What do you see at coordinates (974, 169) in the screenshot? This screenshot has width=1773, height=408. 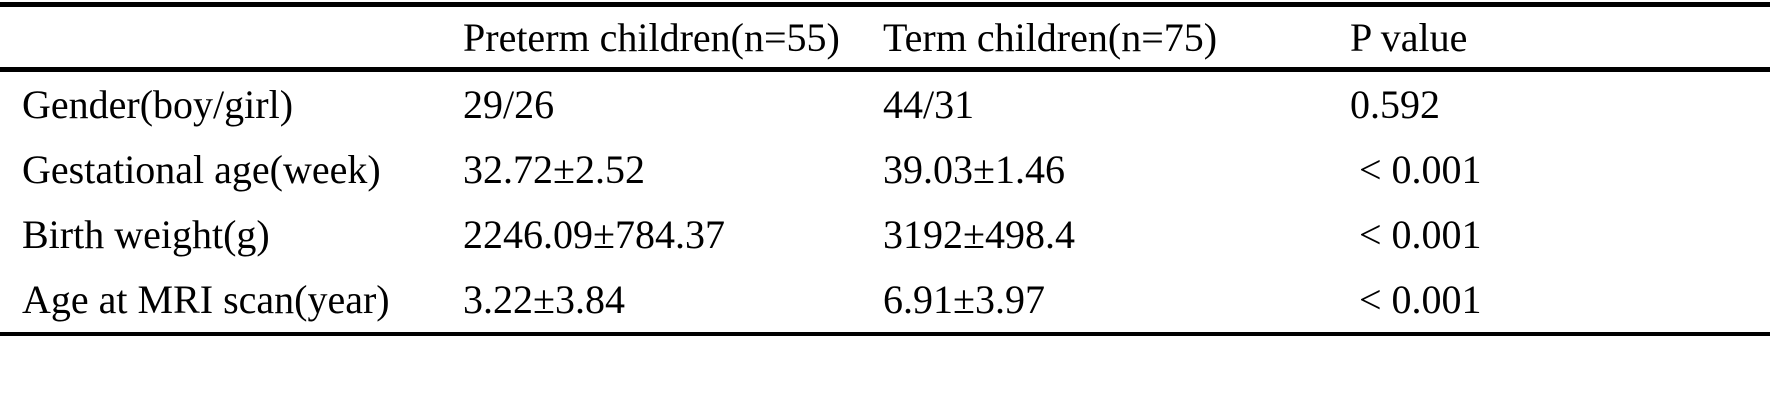 I see `cell-term-value: 39.03±1.46` at bounding box center [974, 169].